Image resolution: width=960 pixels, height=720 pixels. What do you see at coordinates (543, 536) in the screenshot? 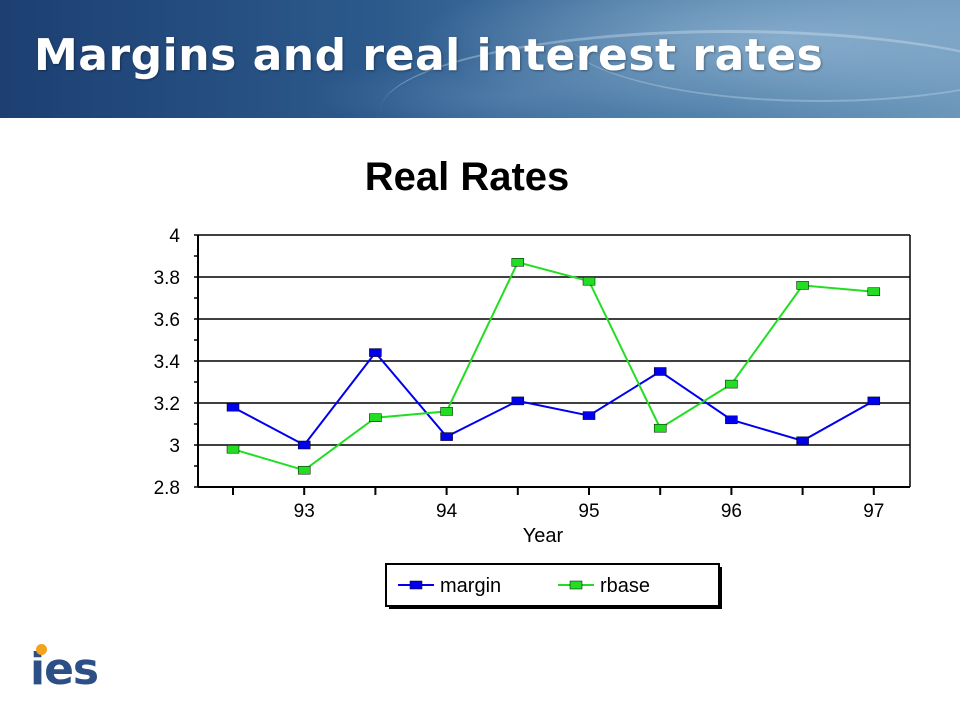
I see `x-axis-label: Year` at bounding box center [543, 536].